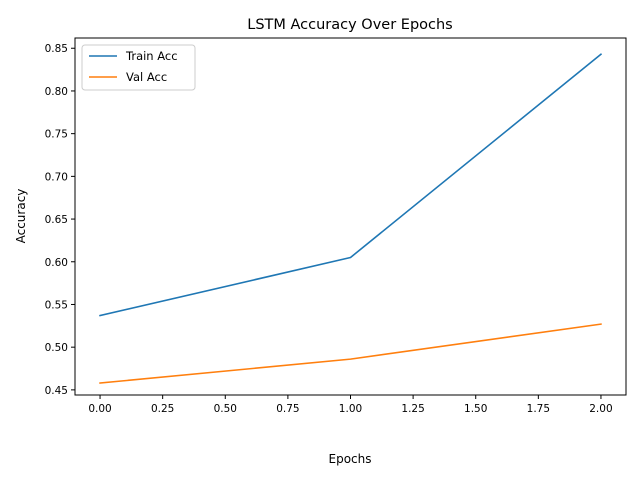 Image resolution: width=640 pixels, height=480 pixels. I want to click on x-tick-label: 1.50, so click(475, 409).